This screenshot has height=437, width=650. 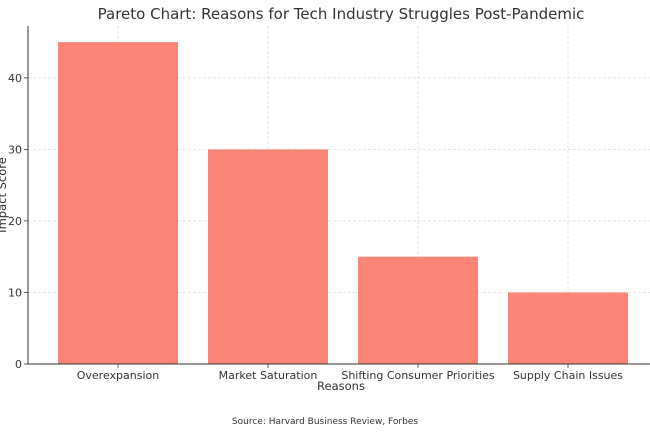 I want to click on bar-overexpansion, so click(x=118, y=203).